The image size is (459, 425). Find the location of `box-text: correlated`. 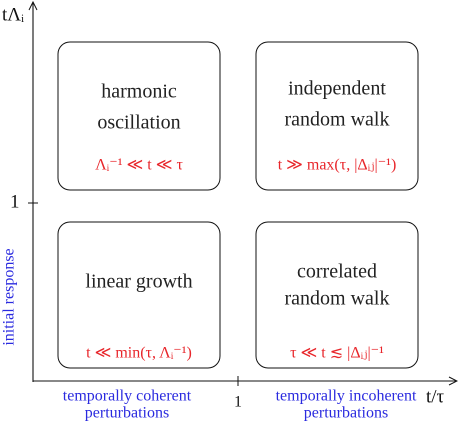

box-text: correlated is located at coordinates (337, 272).